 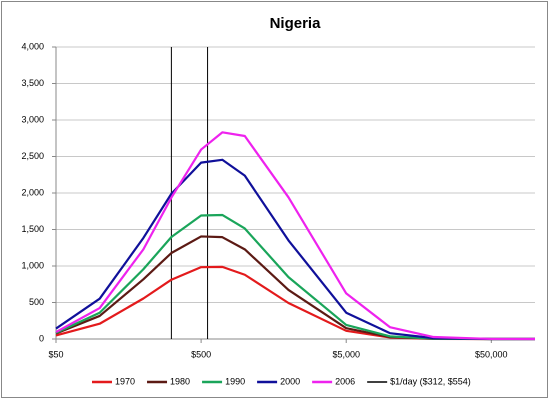 What do you see at coordinates (125, 381) in the screenshot?
I see `legend-label: 1970` at bounding box center [125, 381].